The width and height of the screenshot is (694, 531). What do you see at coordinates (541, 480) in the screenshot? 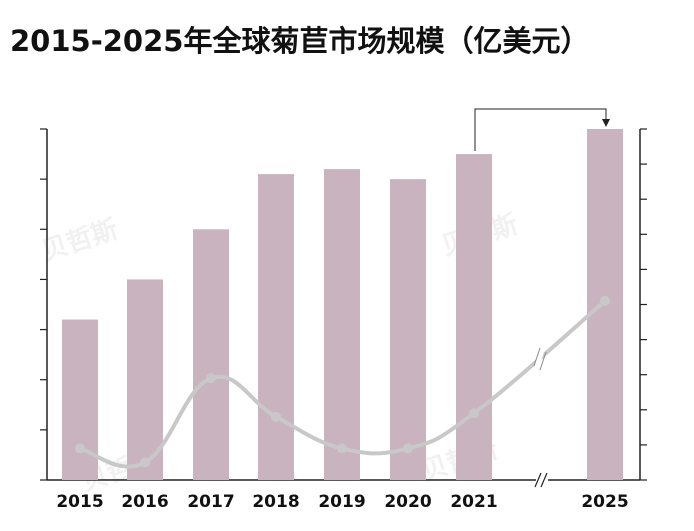
I see `axis-break-mark` at bounding box center [541, 480].